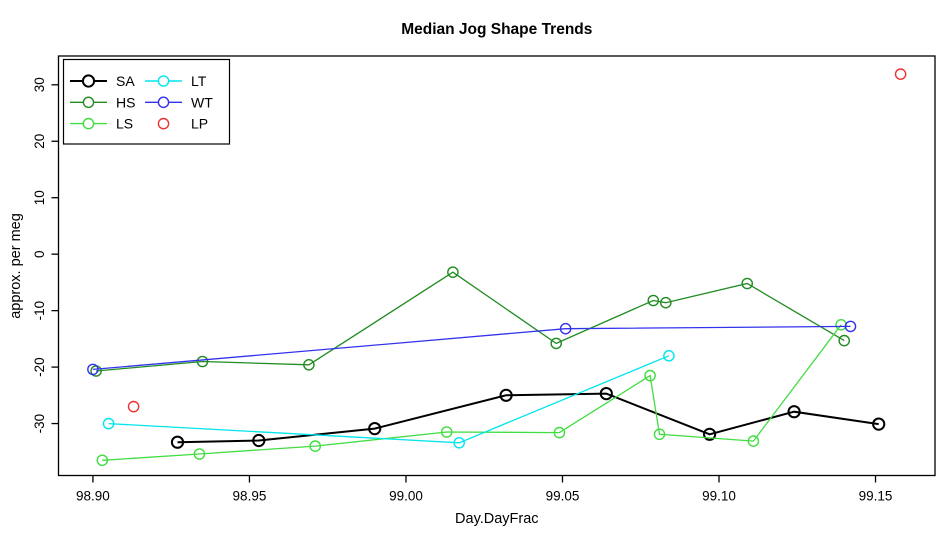 The height and width of the screenshot is (550, 950). I want to click on series-LT, so click(388, 399).